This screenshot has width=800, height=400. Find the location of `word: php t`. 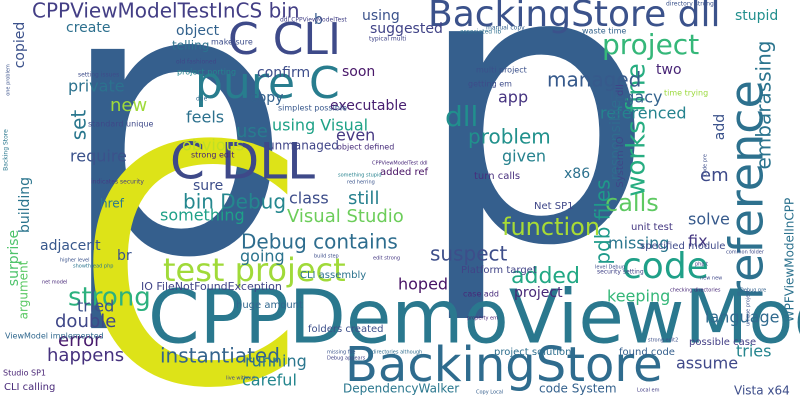

word: php t is located at coordinates (701, 265).